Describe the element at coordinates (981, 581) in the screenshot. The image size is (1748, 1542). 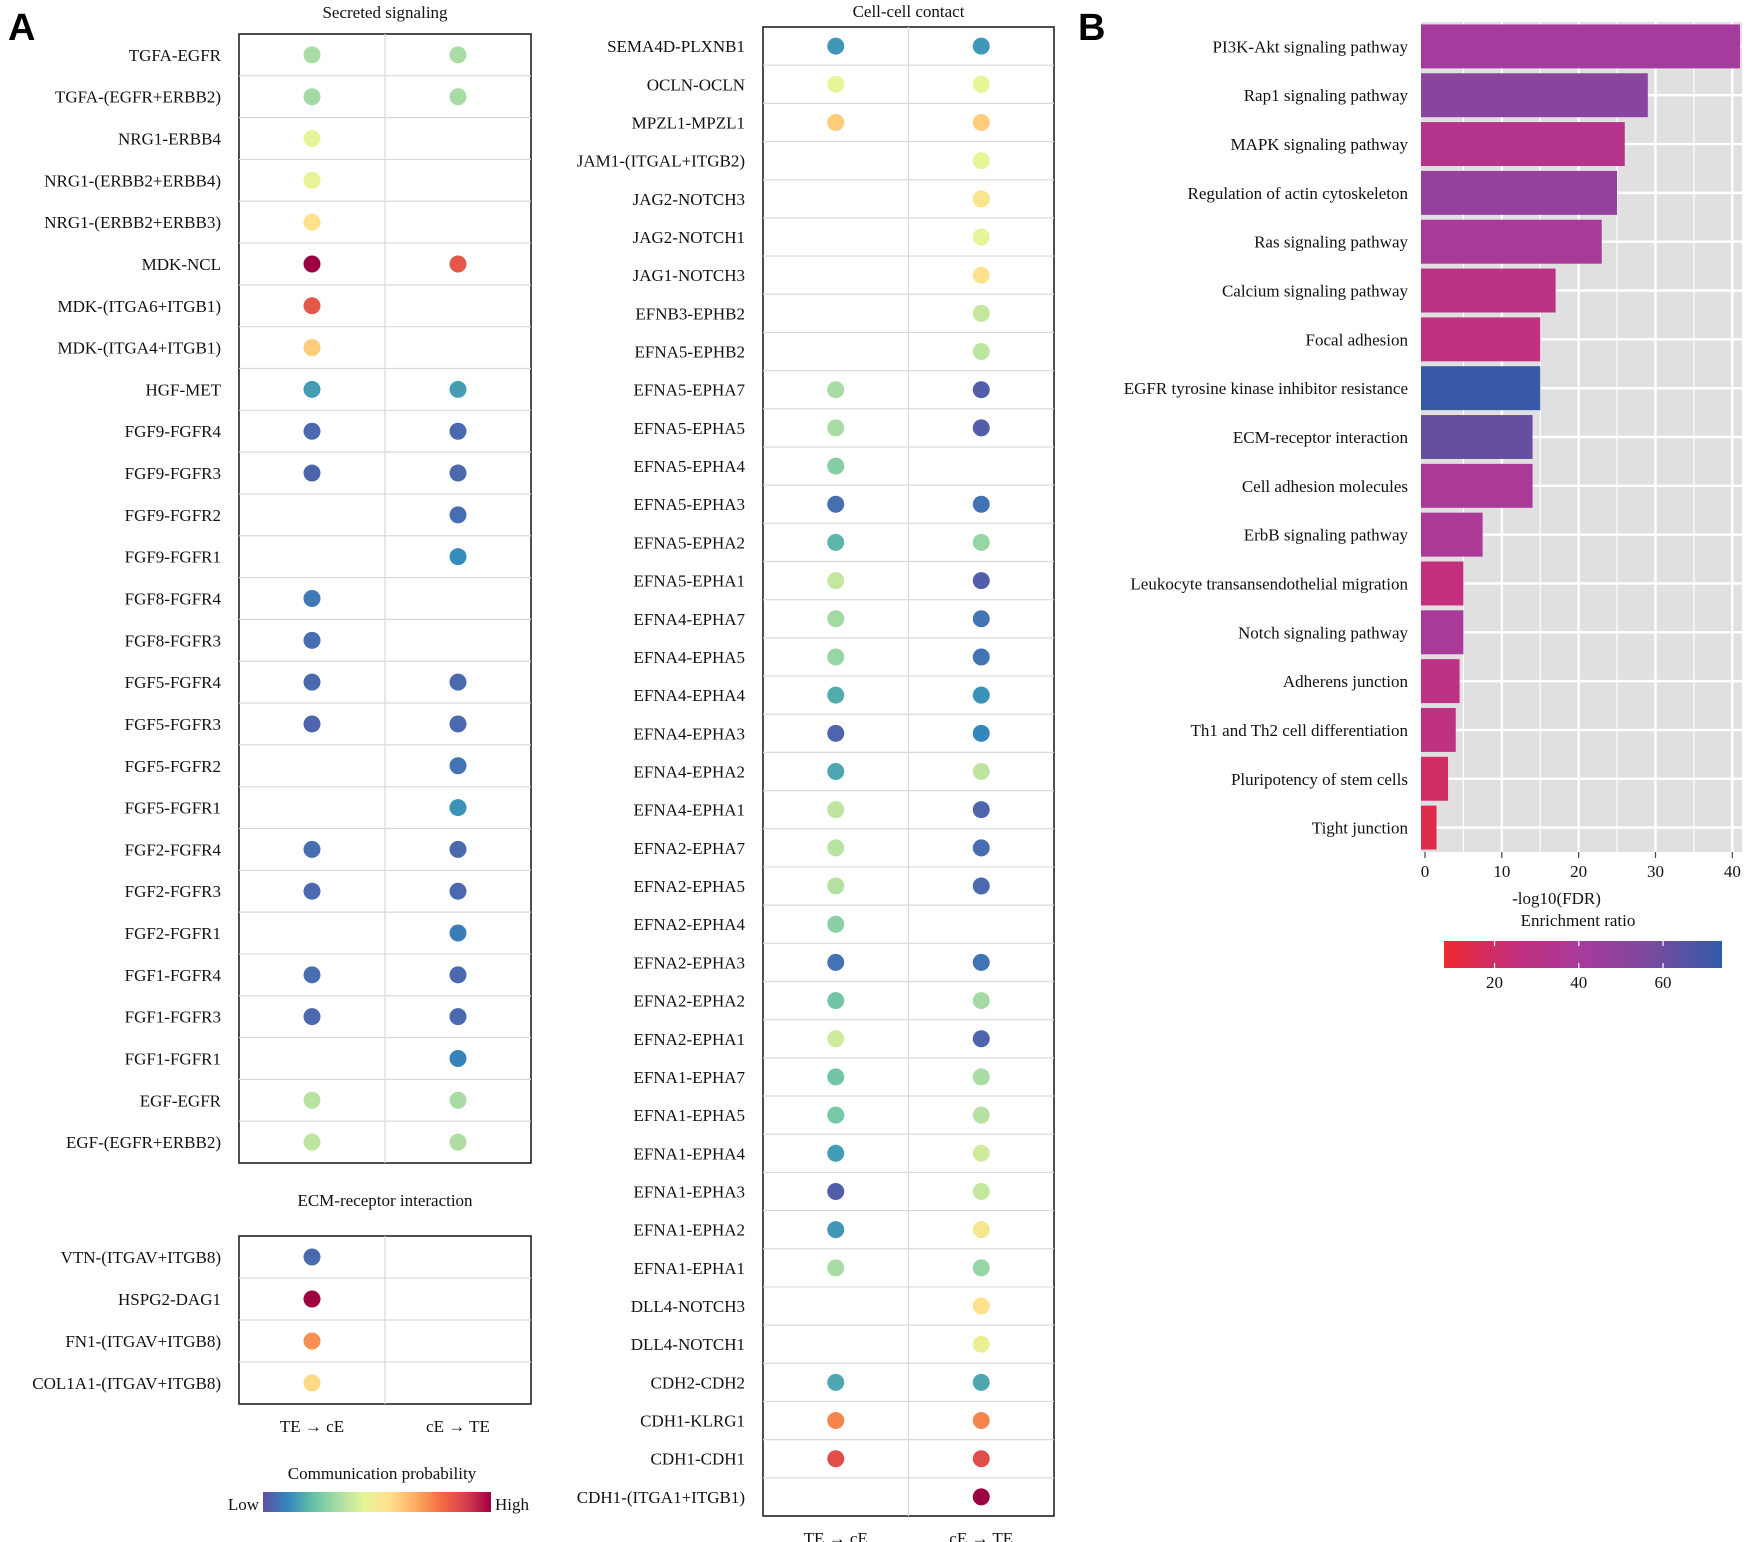
I see `dot-efna5-epha1-ce-to-te` at that location.